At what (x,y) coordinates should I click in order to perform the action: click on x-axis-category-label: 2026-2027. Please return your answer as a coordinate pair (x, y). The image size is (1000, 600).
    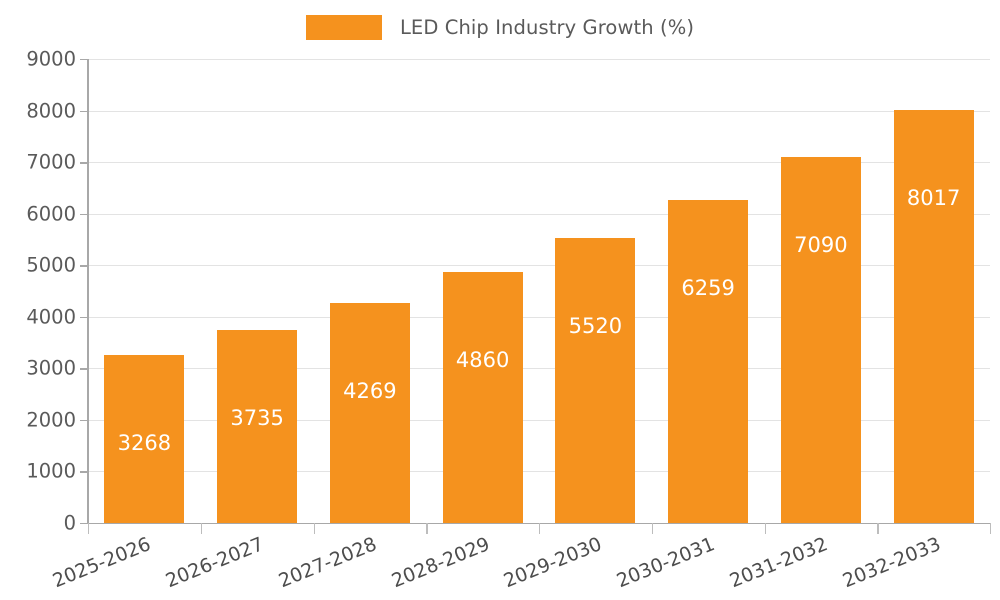
    Looking at the image, I should click on (214, 563).